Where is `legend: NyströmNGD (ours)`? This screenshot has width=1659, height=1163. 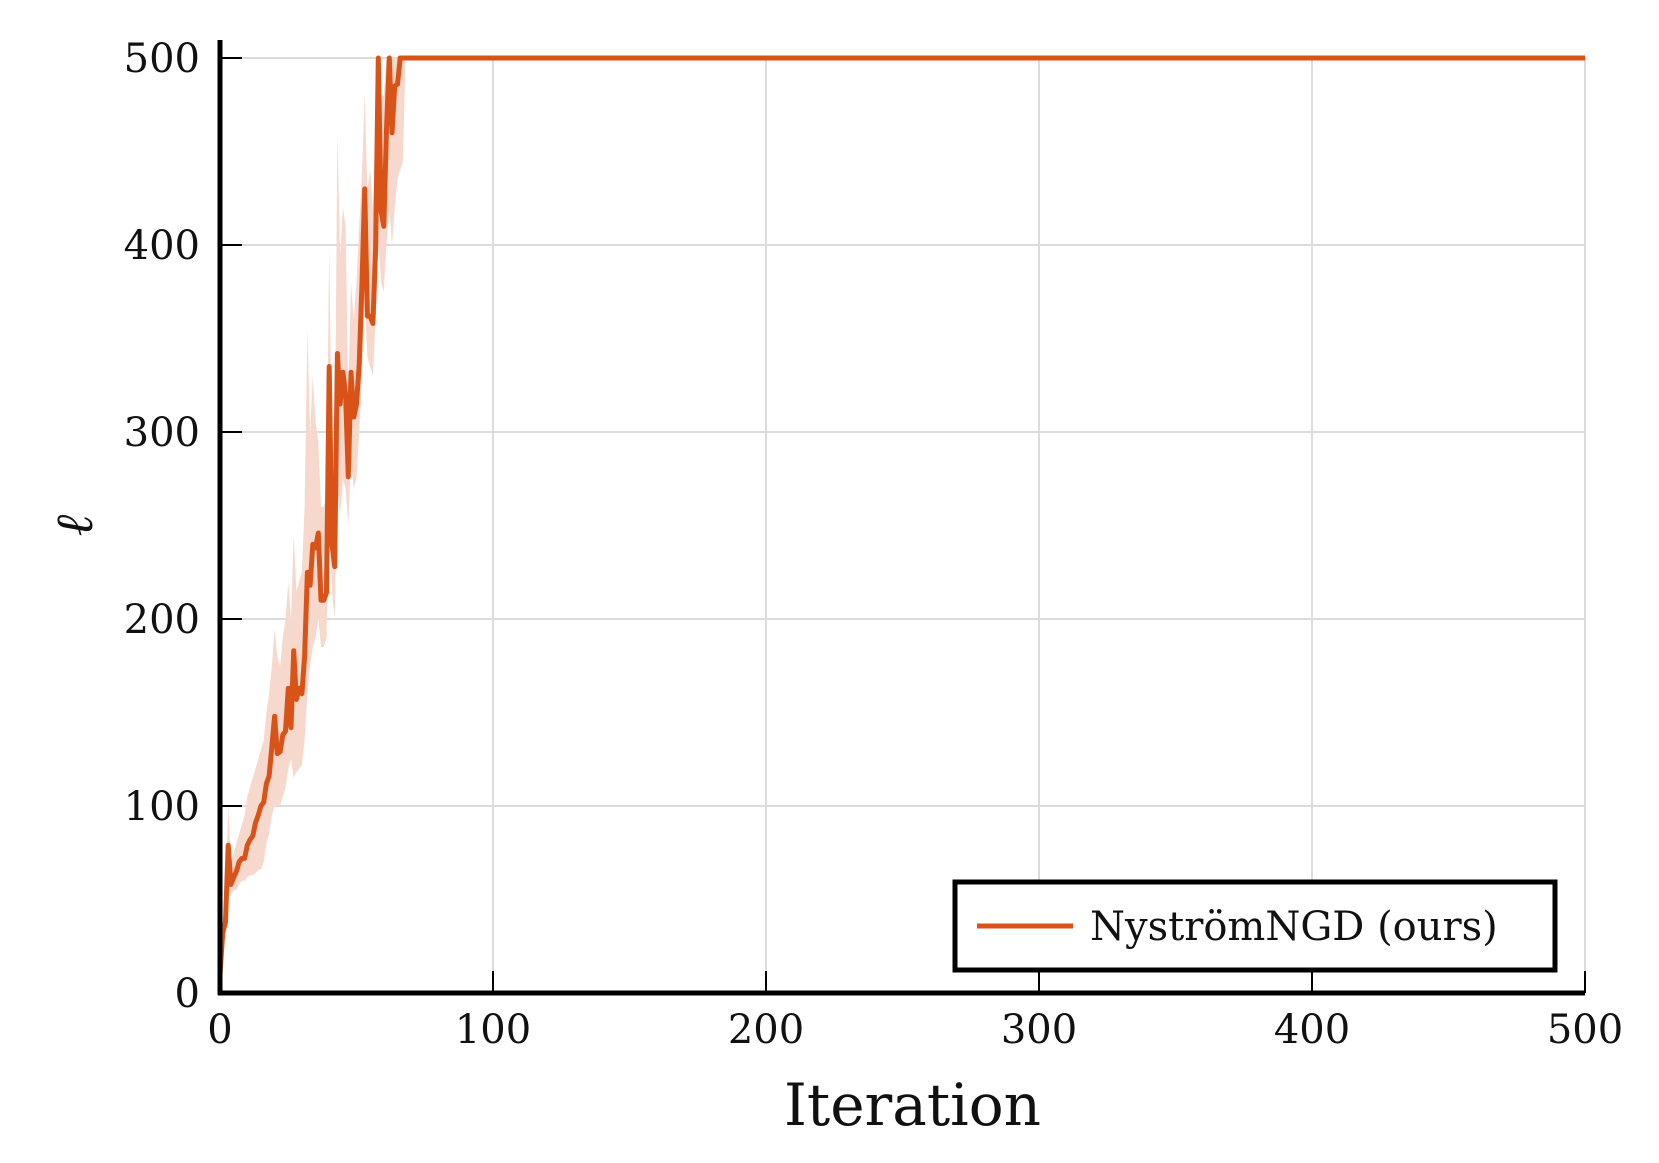 legend: NyströmNGD (ours) is located at coordinates (1255, 926).